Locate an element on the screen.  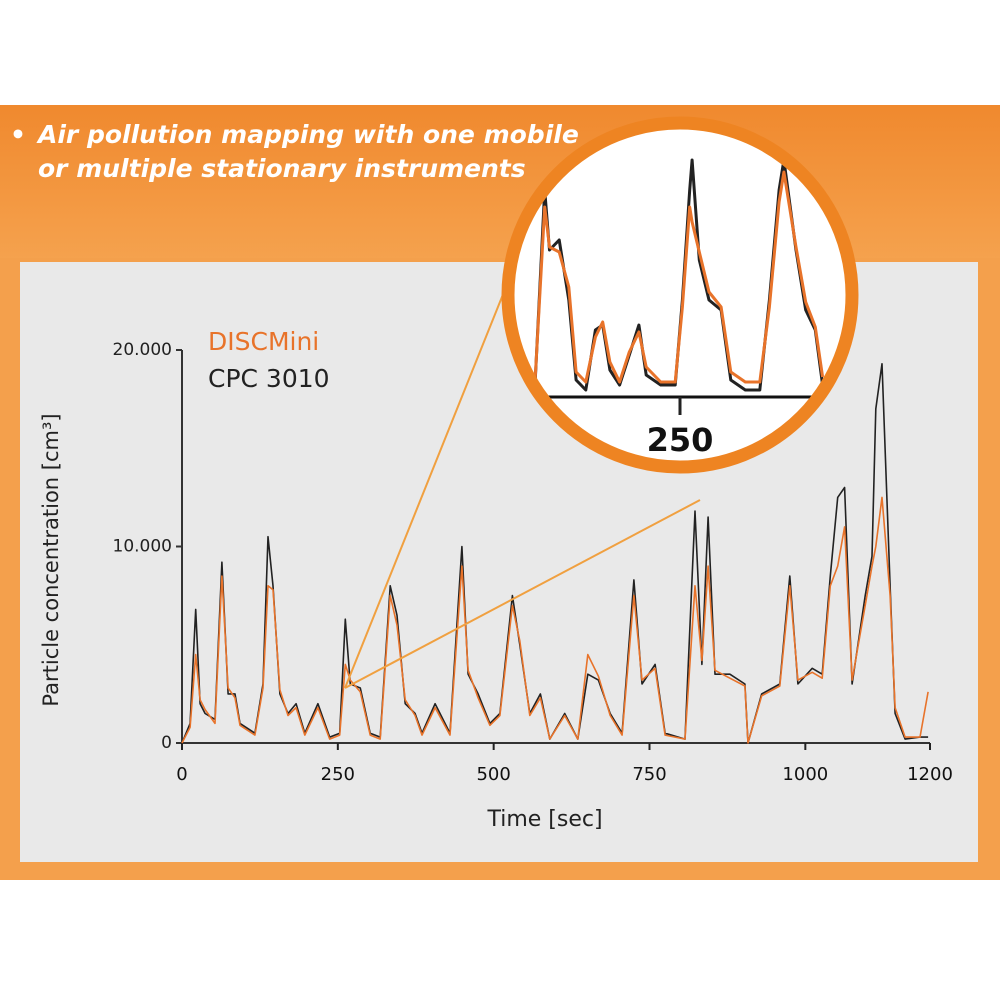
inset-chart is located at coordinates (679, 286).